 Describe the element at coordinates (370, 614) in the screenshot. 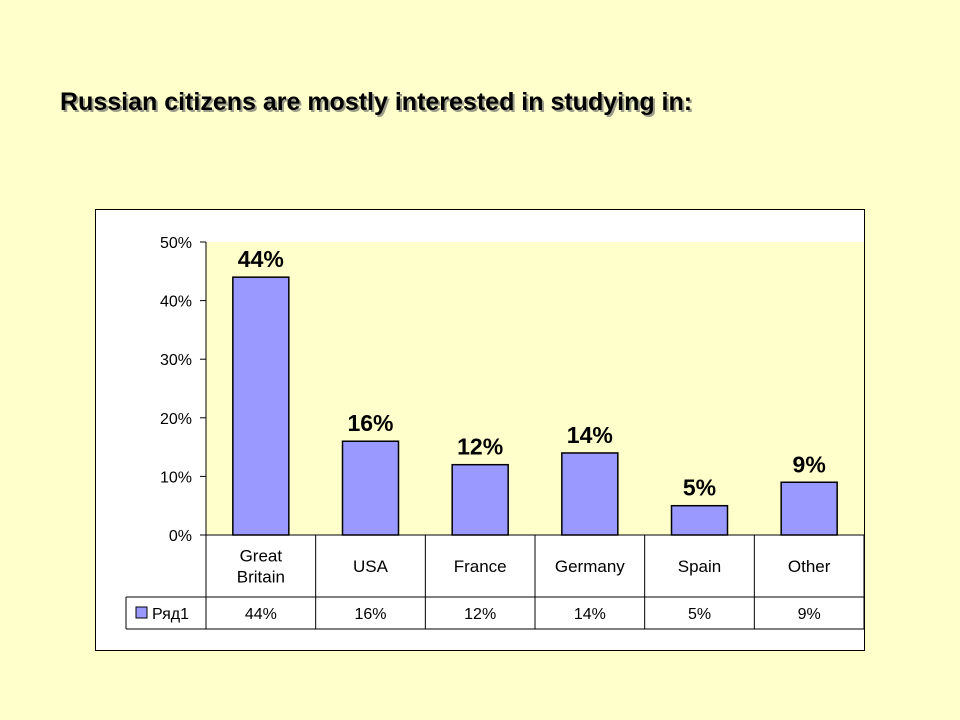

I see `table-value: 16%` at that location.